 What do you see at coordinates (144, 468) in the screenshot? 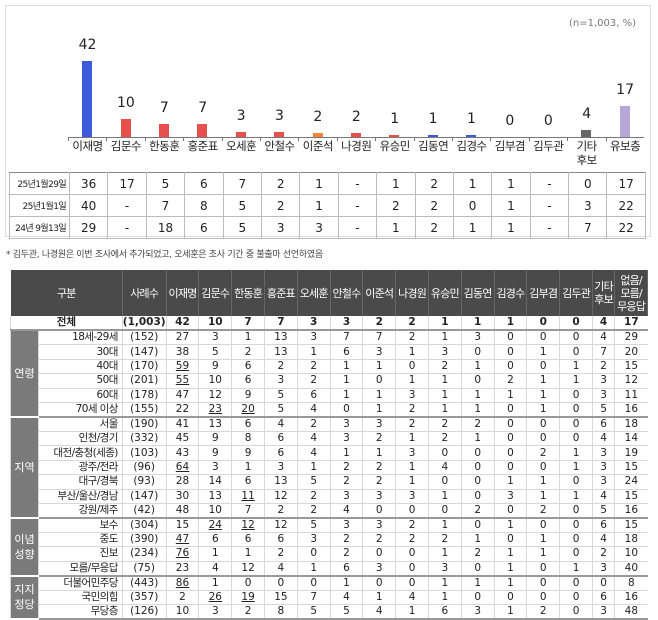
I see `sample-size: (96)` at bounding box center [144, 468].